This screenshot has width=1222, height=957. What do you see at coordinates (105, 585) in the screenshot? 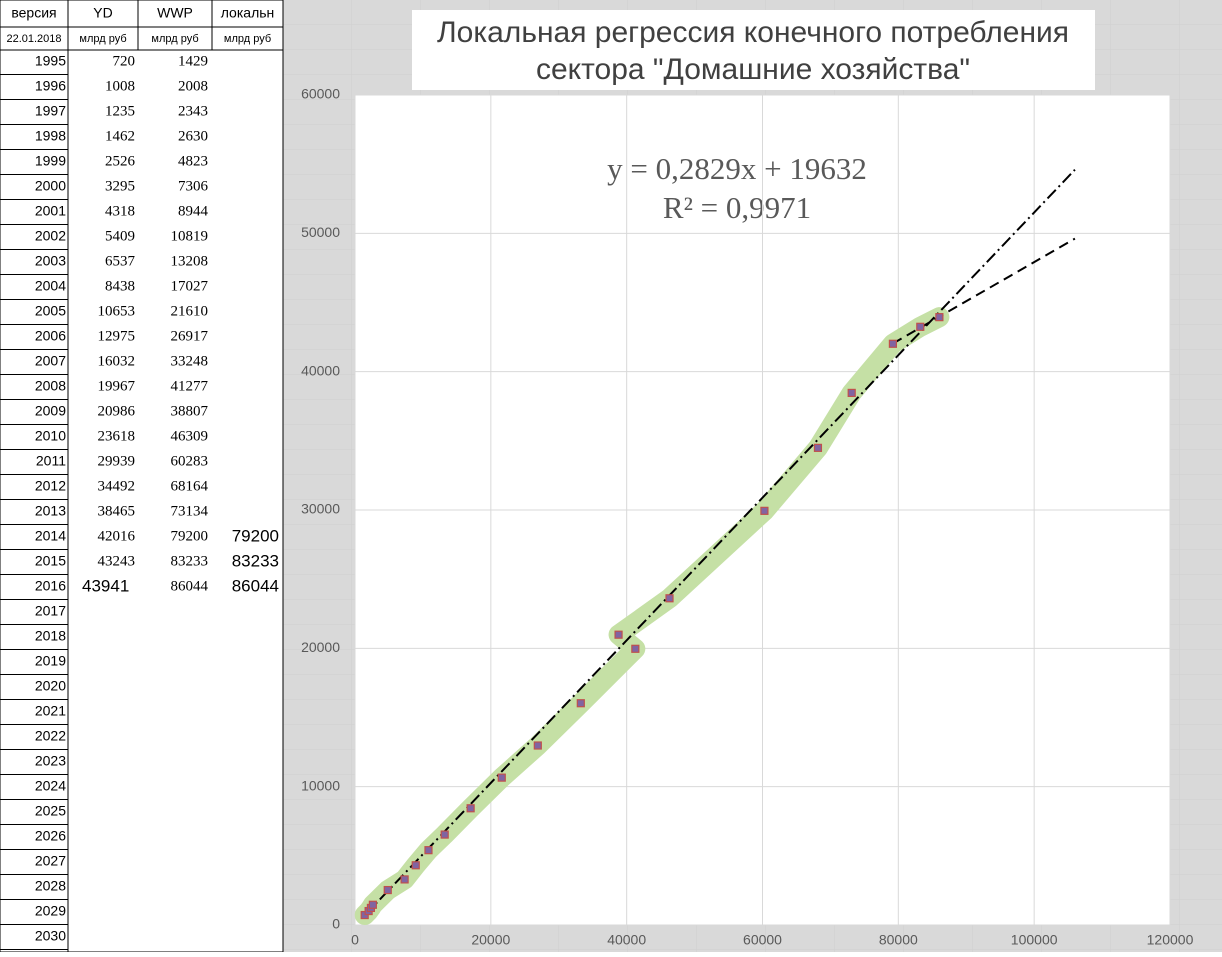
I see `cell: 43941` at bounding box center [105, 585].